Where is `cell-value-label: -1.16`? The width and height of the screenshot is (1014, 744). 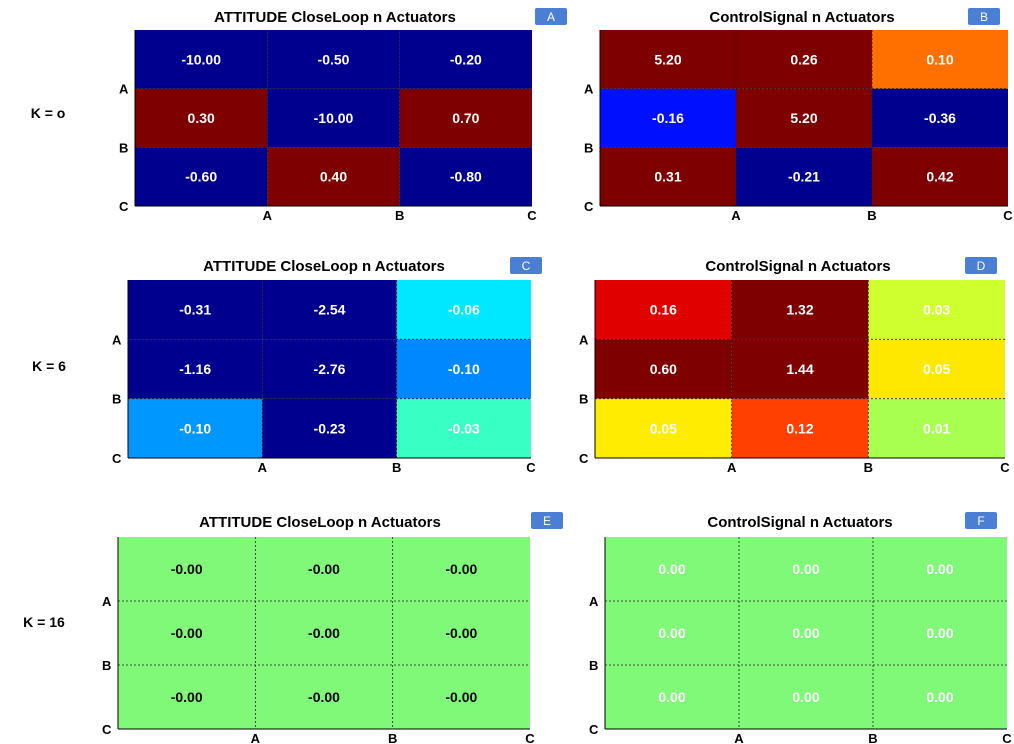 cell-value-label: -1.16 is located at coordinates (195, 369).